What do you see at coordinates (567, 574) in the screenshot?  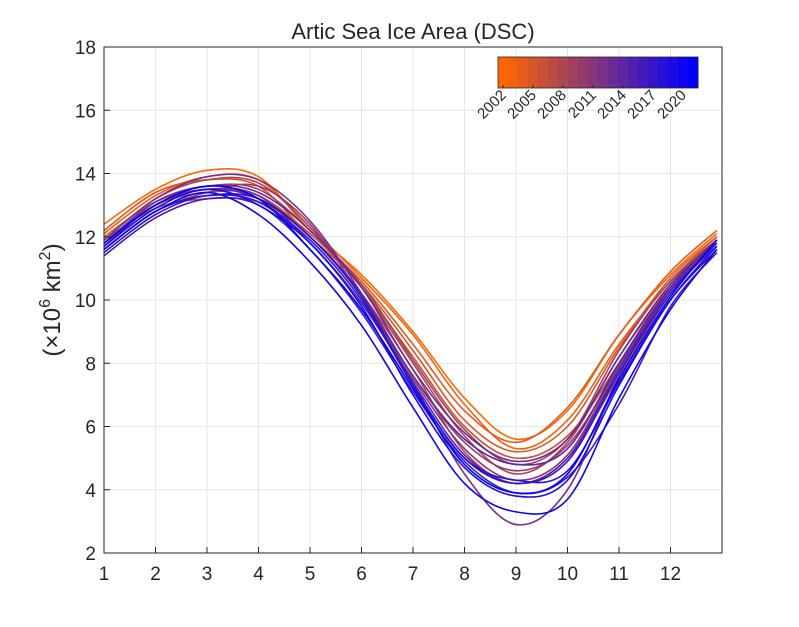 I see `x-tick-label: 10` at bounding box center [567, 574].